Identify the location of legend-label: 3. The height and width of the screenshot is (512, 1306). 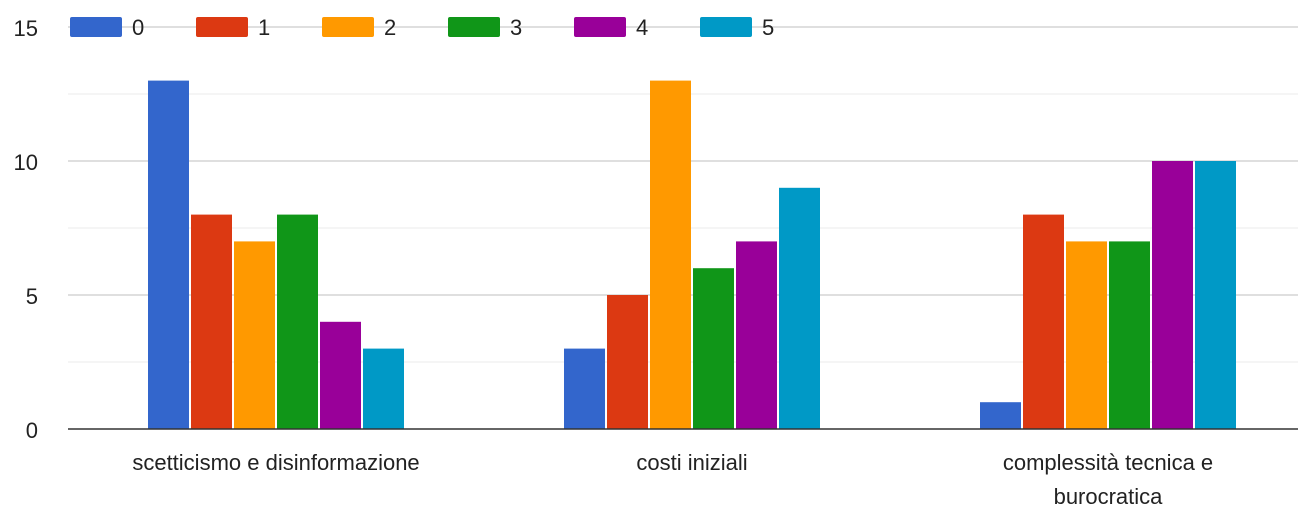
(516, 27).